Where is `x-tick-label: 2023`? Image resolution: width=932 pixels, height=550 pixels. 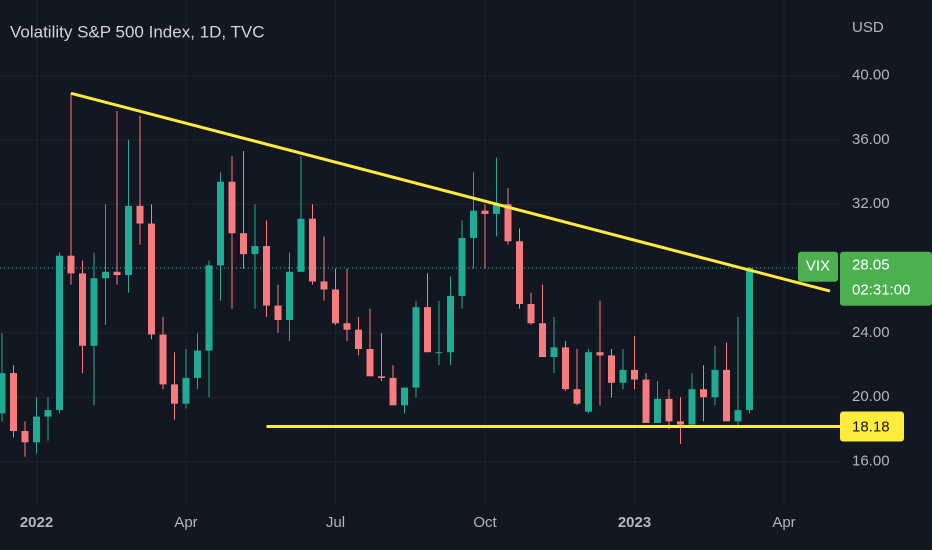 x-tick-label: 2023 is located at coordinates (634, 522).